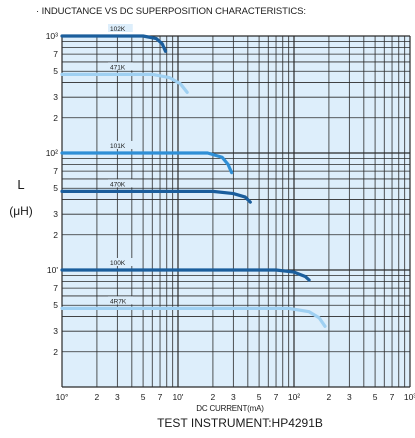 The image size is (415, 438). I want to click on series-label-102k: 102K, so click(118, 29).